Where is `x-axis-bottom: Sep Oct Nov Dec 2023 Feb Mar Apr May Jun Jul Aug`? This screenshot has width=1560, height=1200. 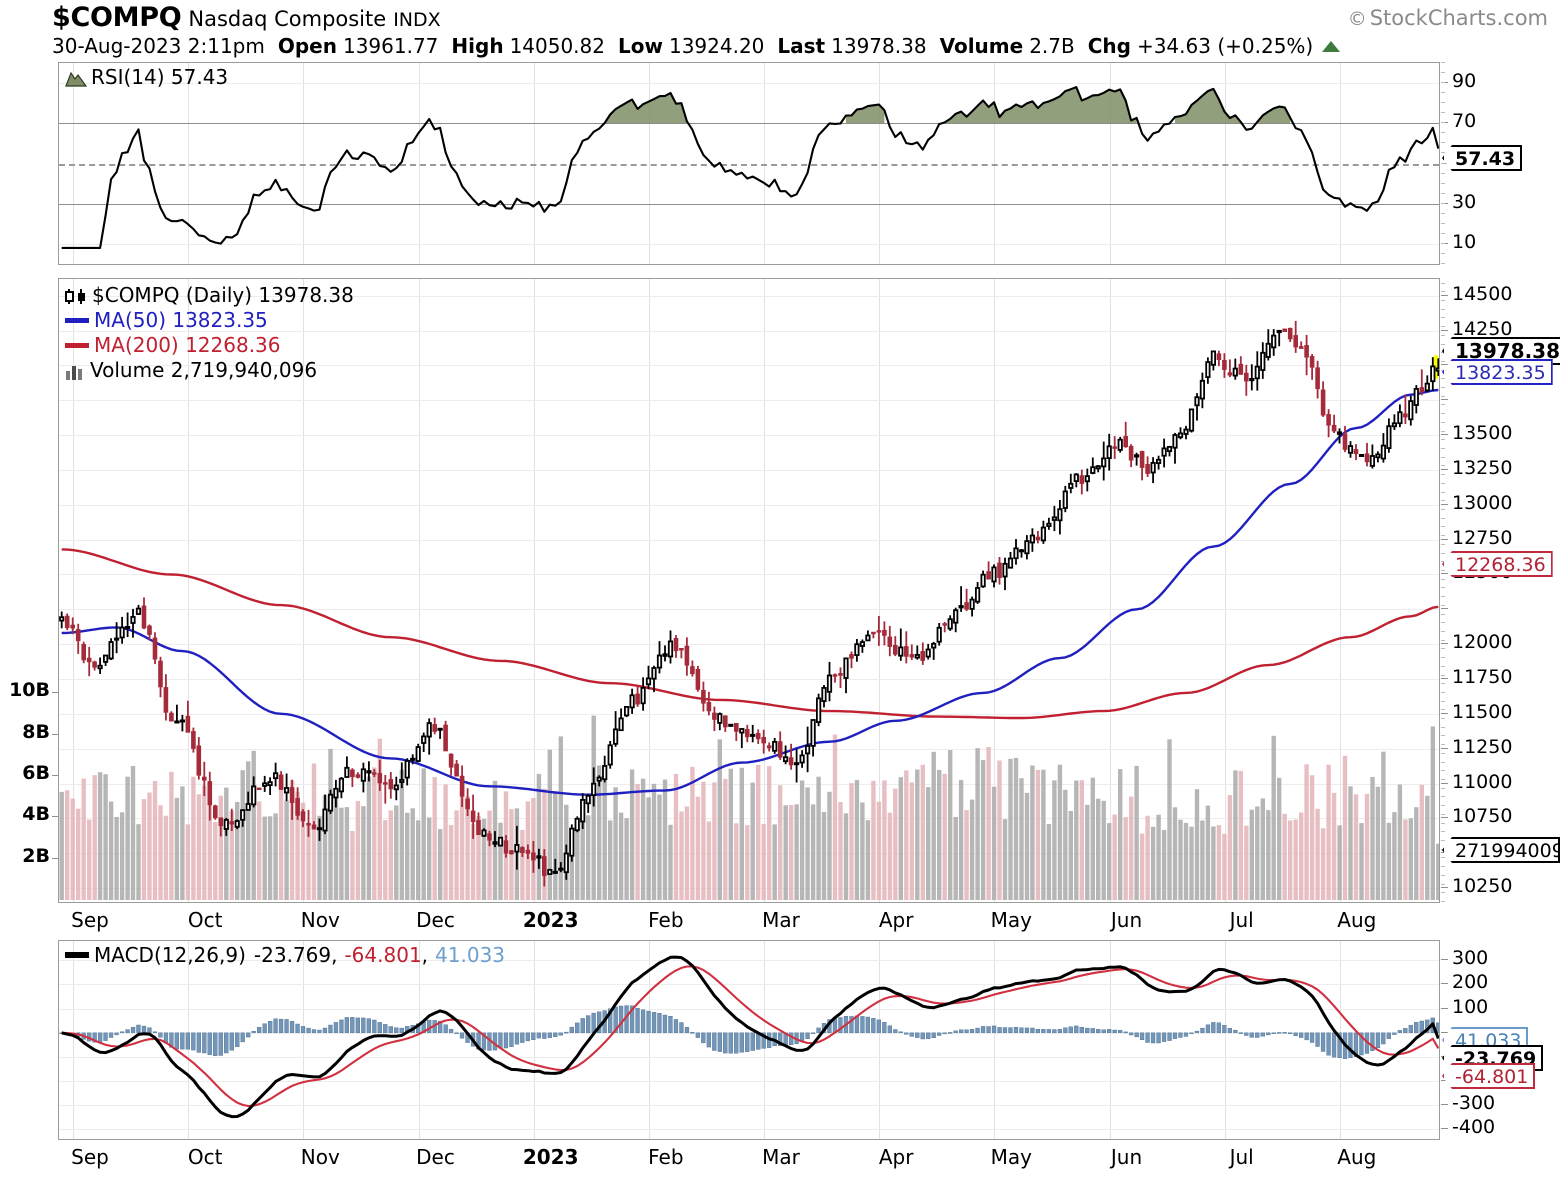 x-axis-bottom: Sep Oct Nov Dec 2023 Feb Mar Apr May Jun Jul Aug is located at coordinates (749, 1160).